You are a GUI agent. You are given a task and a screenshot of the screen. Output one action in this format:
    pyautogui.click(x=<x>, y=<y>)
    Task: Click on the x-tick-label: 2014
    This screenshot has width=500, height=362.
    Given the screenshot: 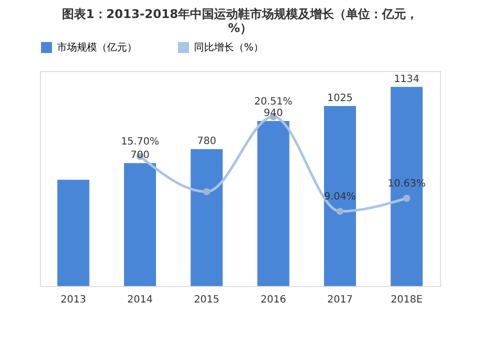 What is the action you would take?
    pyautogui.click(x=140, y=300)
    